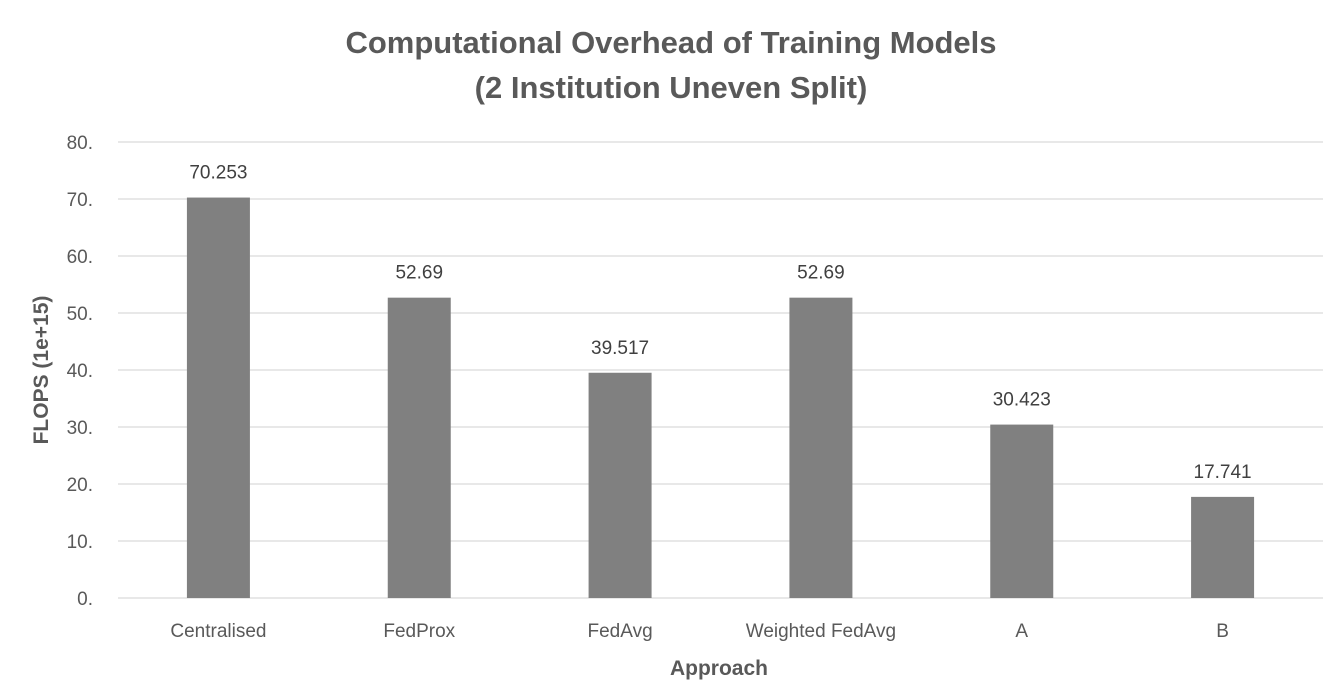  I want to click on y-tick-label: 20., so click(80, 485).